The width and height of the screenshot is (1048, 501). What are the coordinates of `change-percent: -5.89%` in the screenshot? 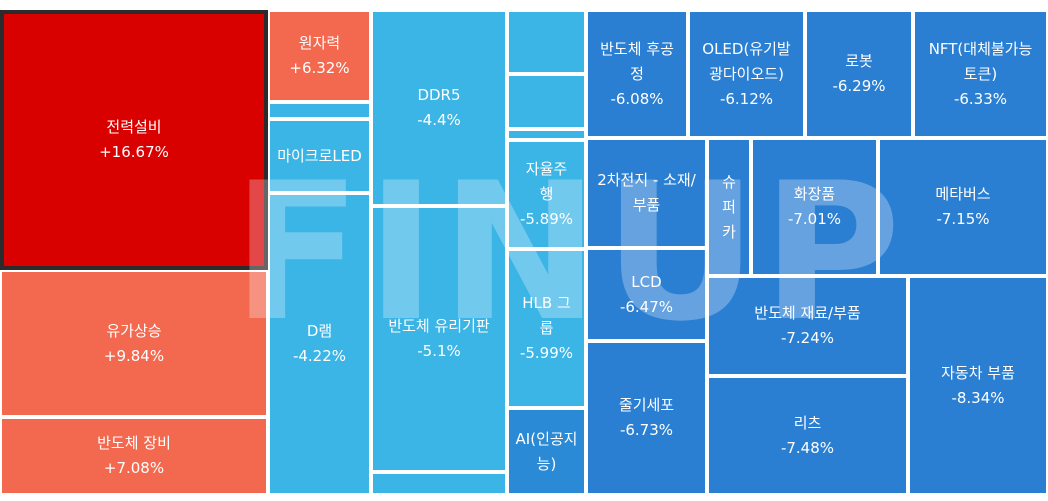 It's located at (546, 219).